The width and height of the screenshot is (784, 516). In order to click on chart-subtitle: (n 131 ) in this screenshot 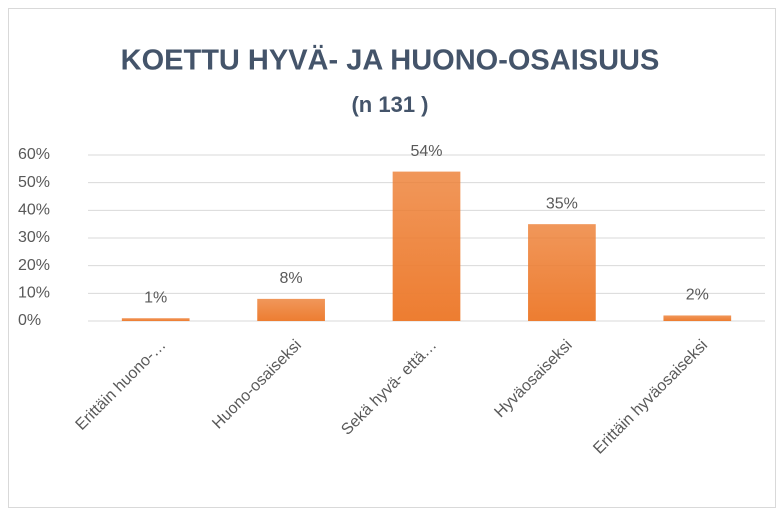, I will do `click(389, 104)`.